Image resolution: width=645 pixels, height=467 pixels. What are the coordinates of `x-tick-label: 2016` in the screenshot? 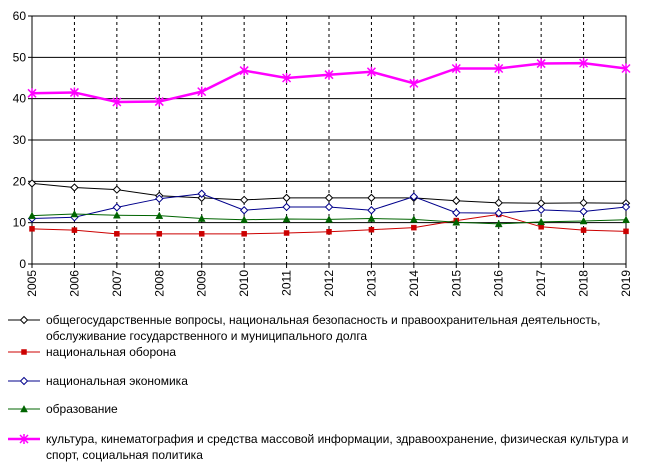 It's located at (499, 283).